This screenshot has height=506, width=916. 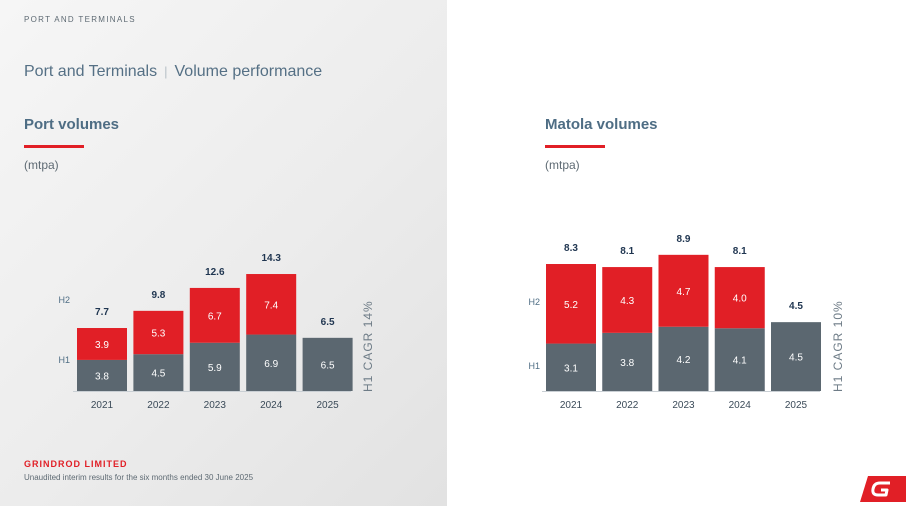 What do you see at coordinates (534, 302) in the screenshot?
I see `matola-series-label-h2: H2` at bounding box center [534, 302].